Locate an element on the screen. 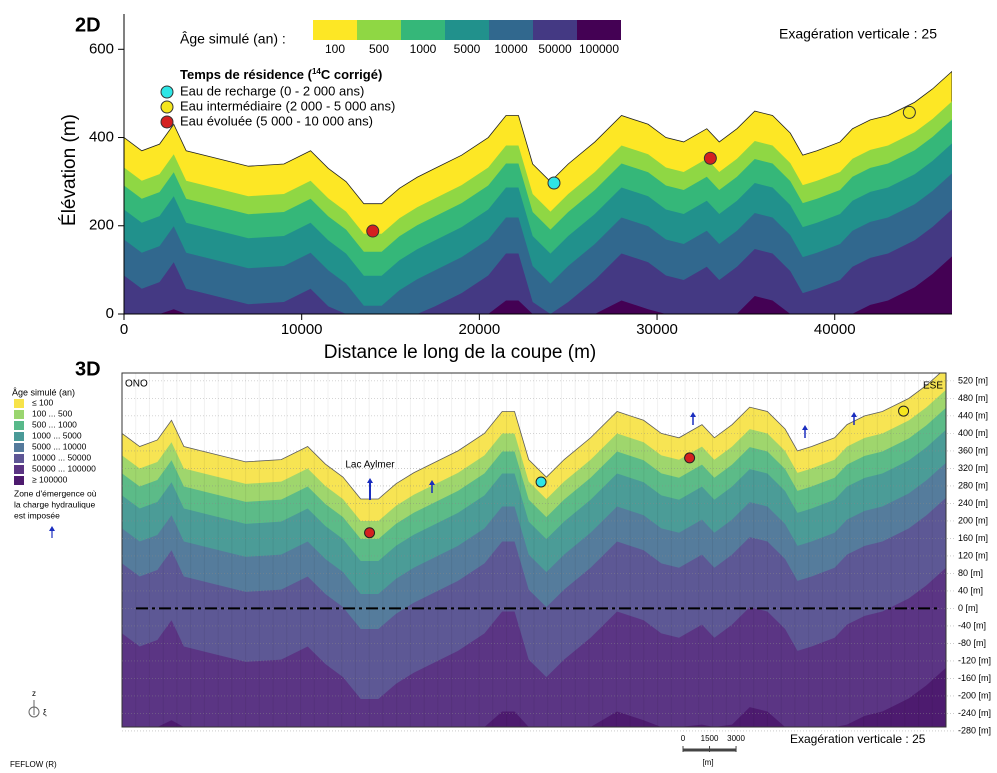  colorbar-label: 5000 is located at coordinates (467, 49).